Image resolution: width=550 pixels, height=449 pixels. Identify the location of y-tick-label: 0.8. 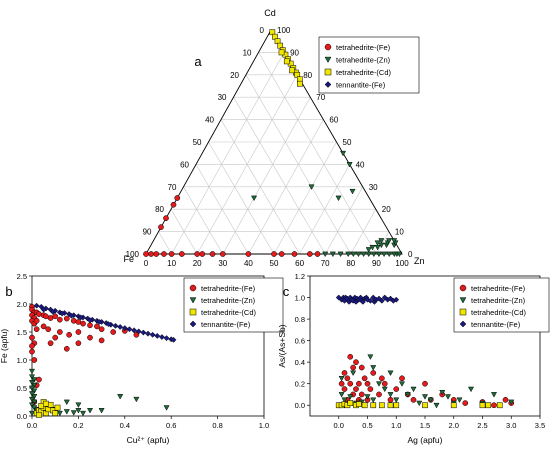
(300, 319).